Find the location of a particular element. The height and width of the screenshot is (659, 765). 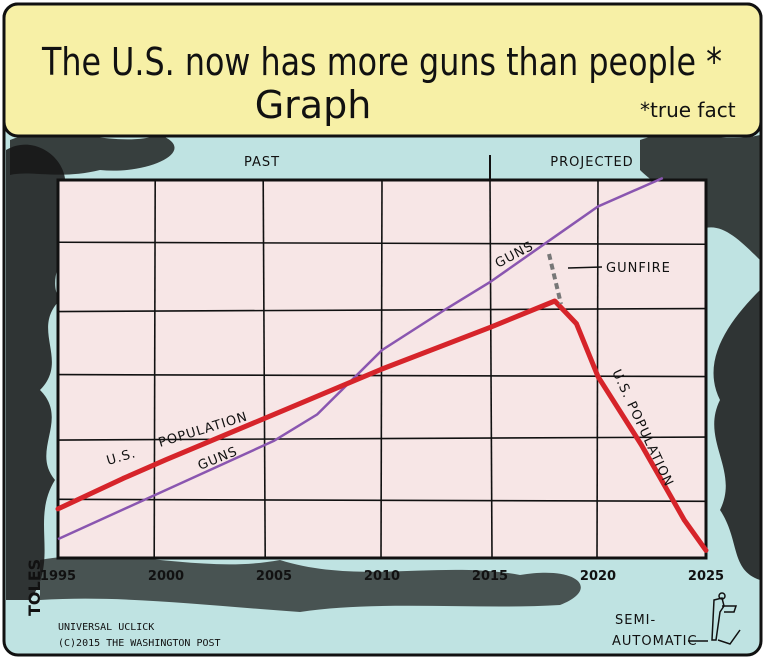

x-tick-label: 2010 is located at coordinates (382, 576).